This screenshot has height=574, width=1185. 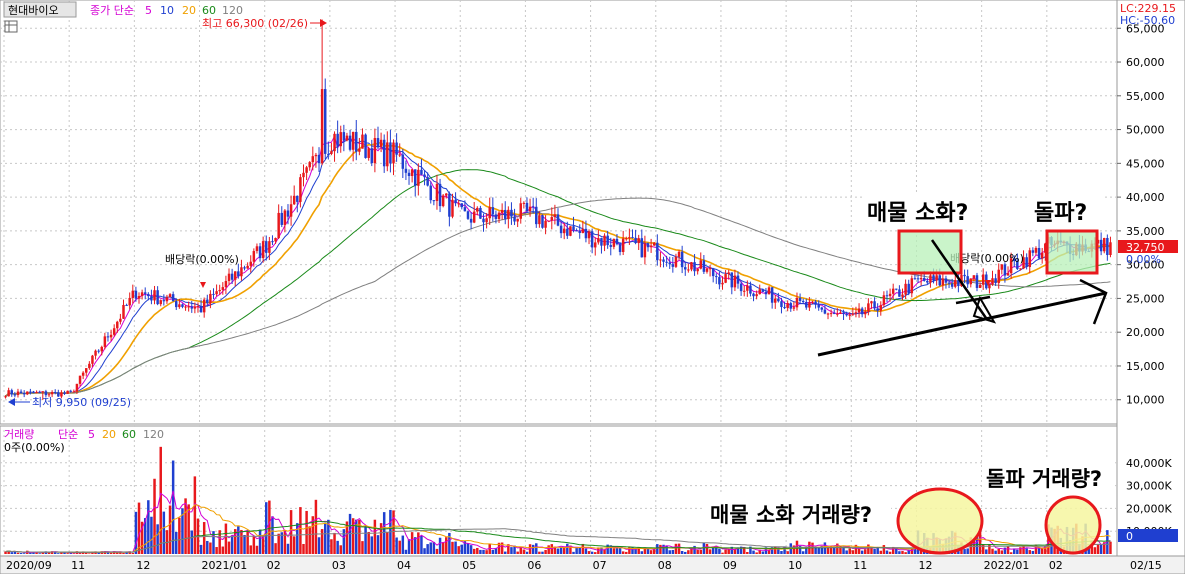 What do you see at coordinates (148, 10) in the screenshot?
I see `ma-5-label: 5` at bounding box center [148, 10].